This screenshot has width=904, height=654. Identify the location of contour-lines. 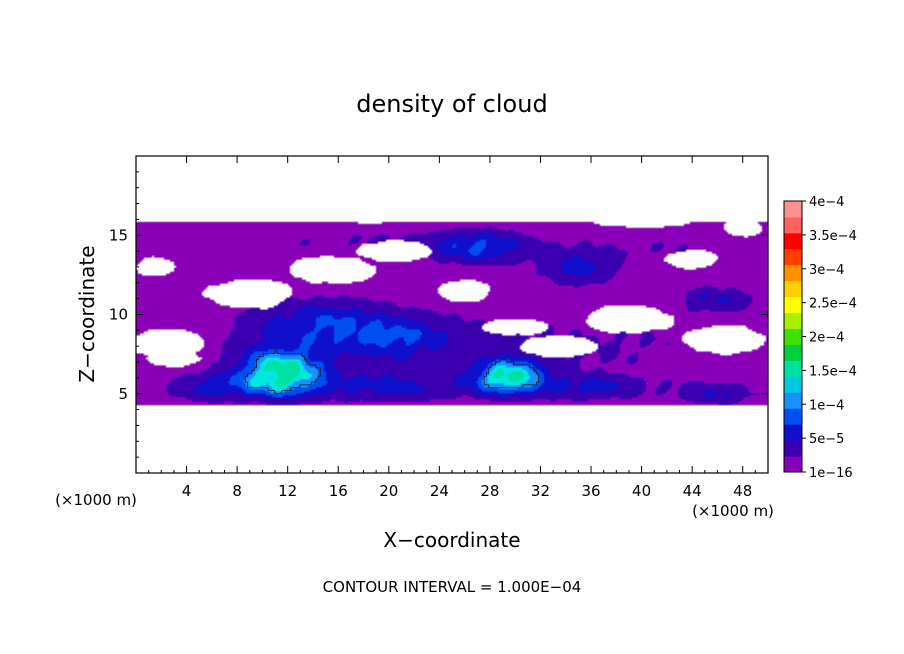
(392, 372).